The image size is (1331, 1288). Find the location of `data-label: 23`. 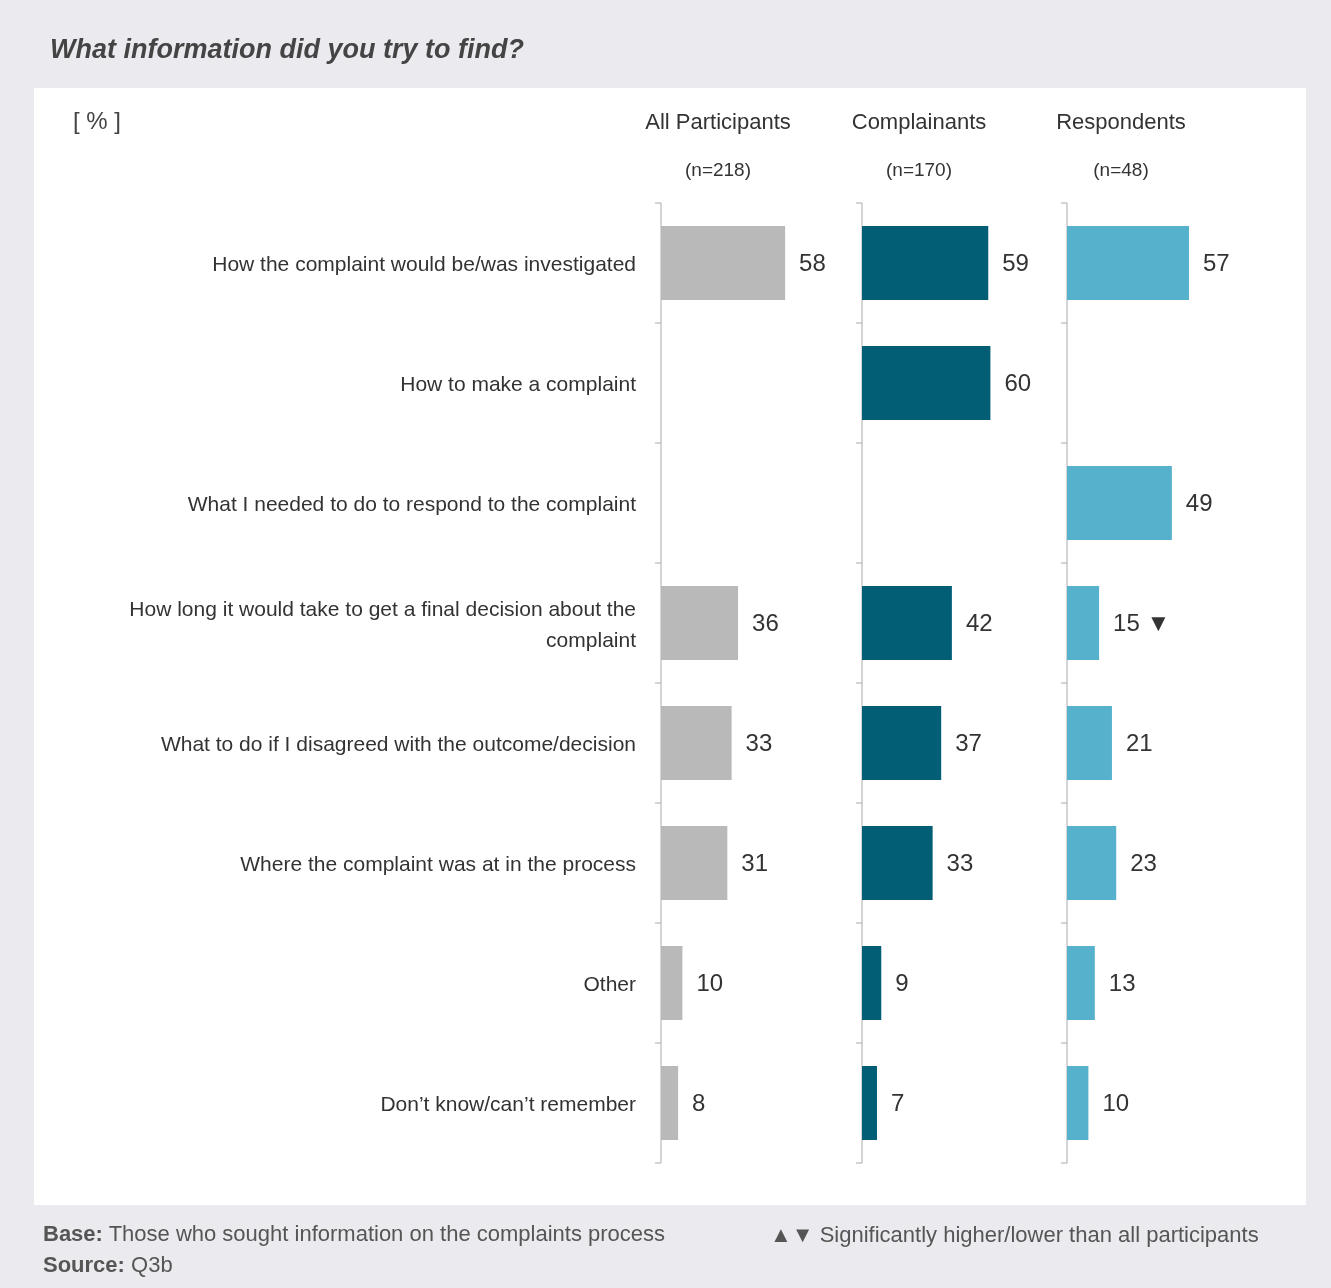

data-label: 23 is located at coordinates (1143, 863).